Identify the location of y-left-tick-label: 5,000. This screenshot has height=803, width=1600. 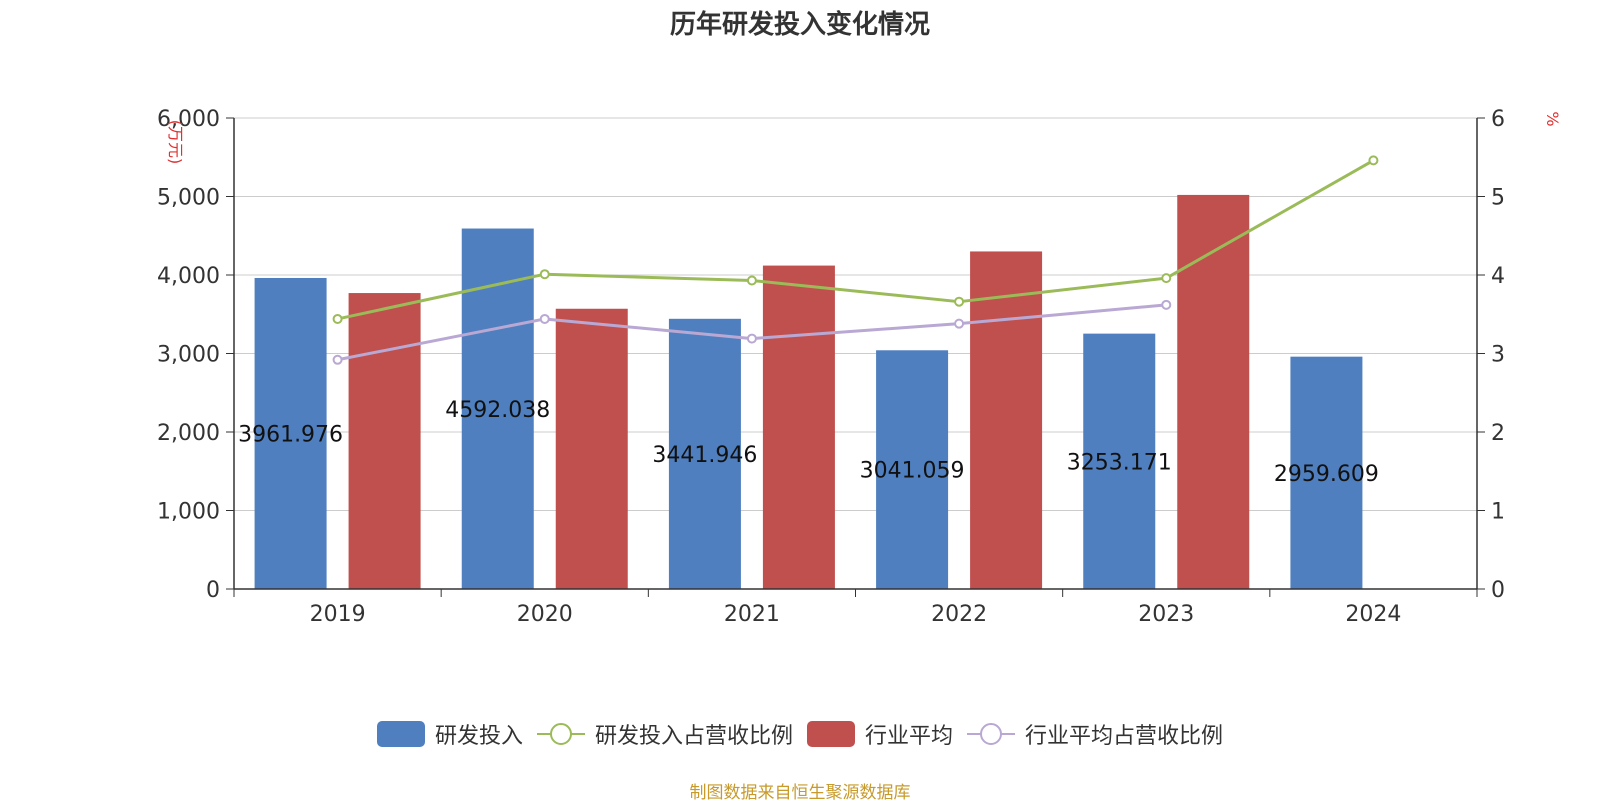
(188, 198).